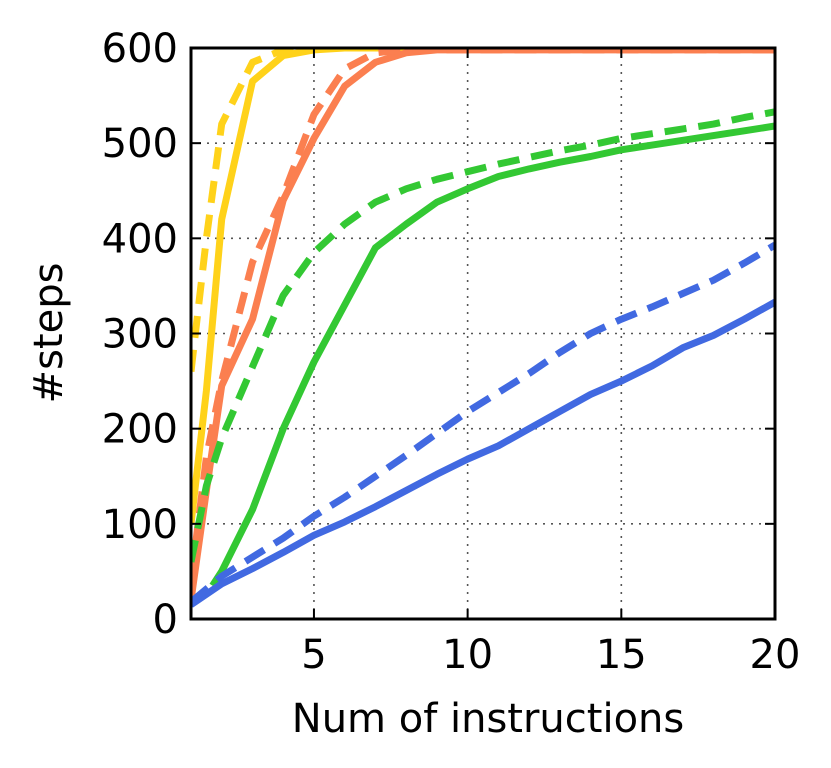 Image resolution: width=831 pixels, height=768 pixels. I want to click on y-tick-label: 300, so click(140, 335).